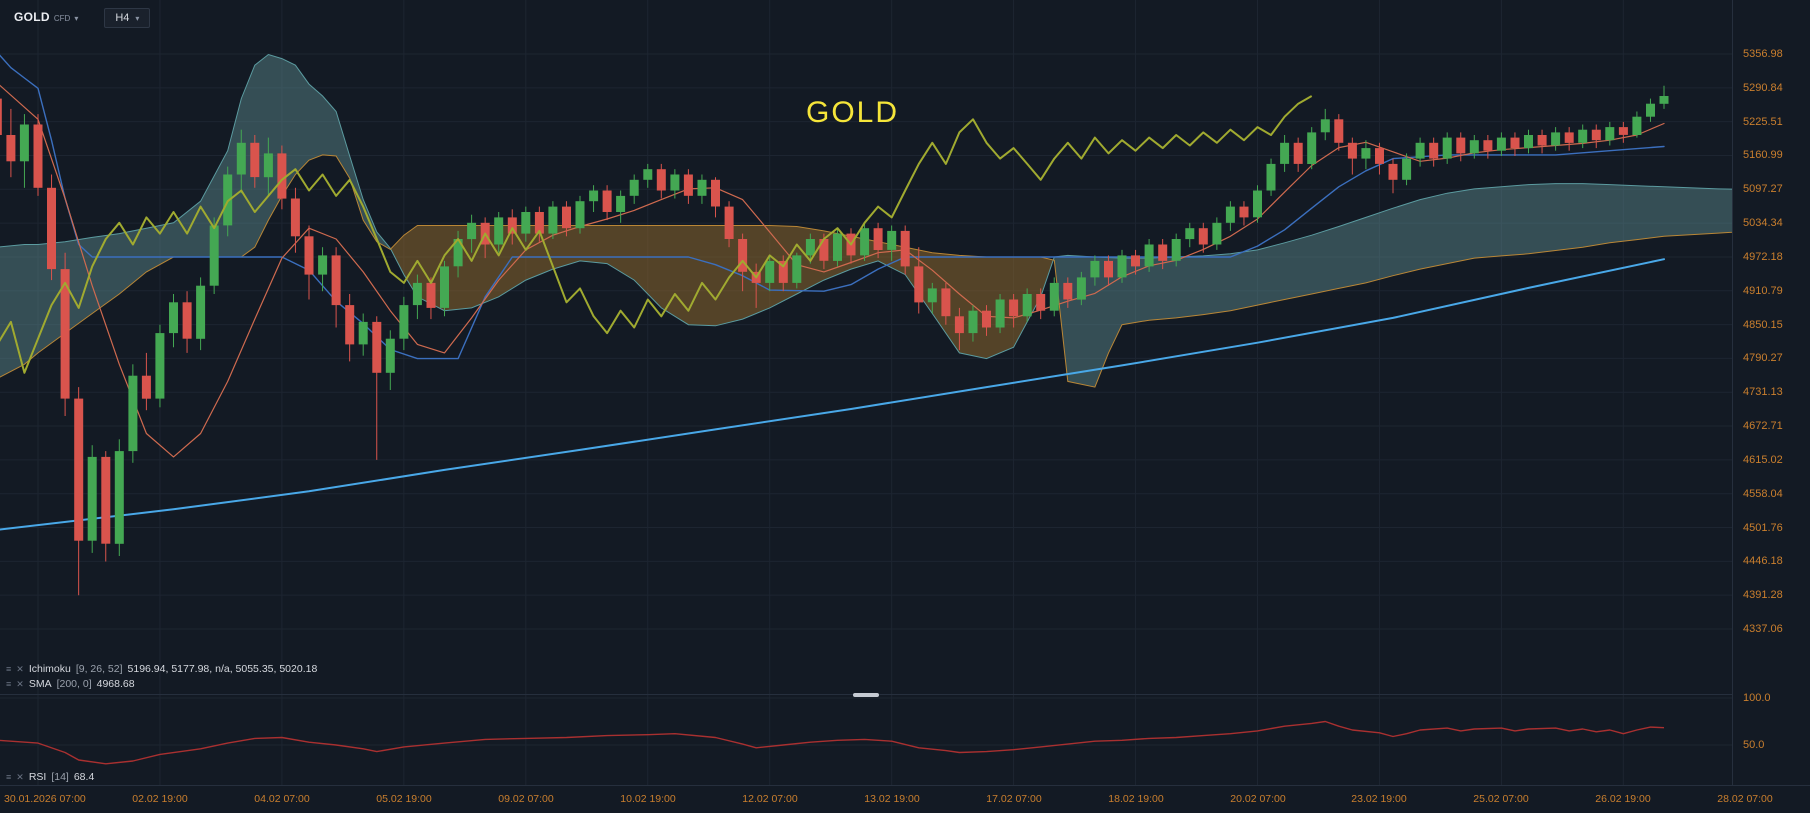  Describe the element at coordinates (161, 683) in the screenshot. I see `sma-legend-row: ≡ ✕ SMA [200, 0] 4968.68` at that location.